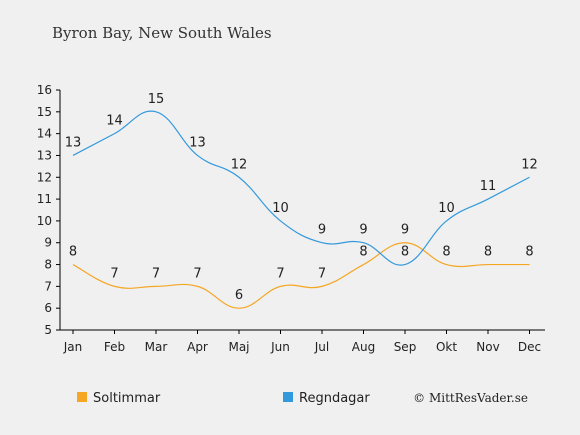 The height and width of the screenshot is (435, 580). Describe the element at coordinates (44, 177) in the screenshot. I see `y-tick-label: 12` at that location.